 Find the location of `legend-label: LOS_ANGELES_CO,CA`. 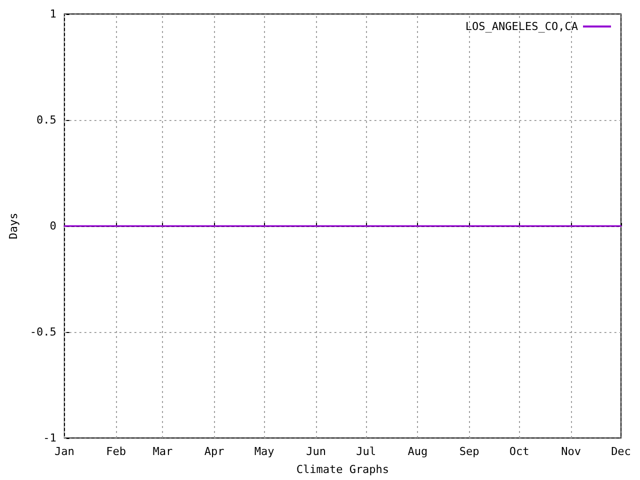

legend-label: LOS_ANGELES_CO,CA is located at coordinates (521, 26).